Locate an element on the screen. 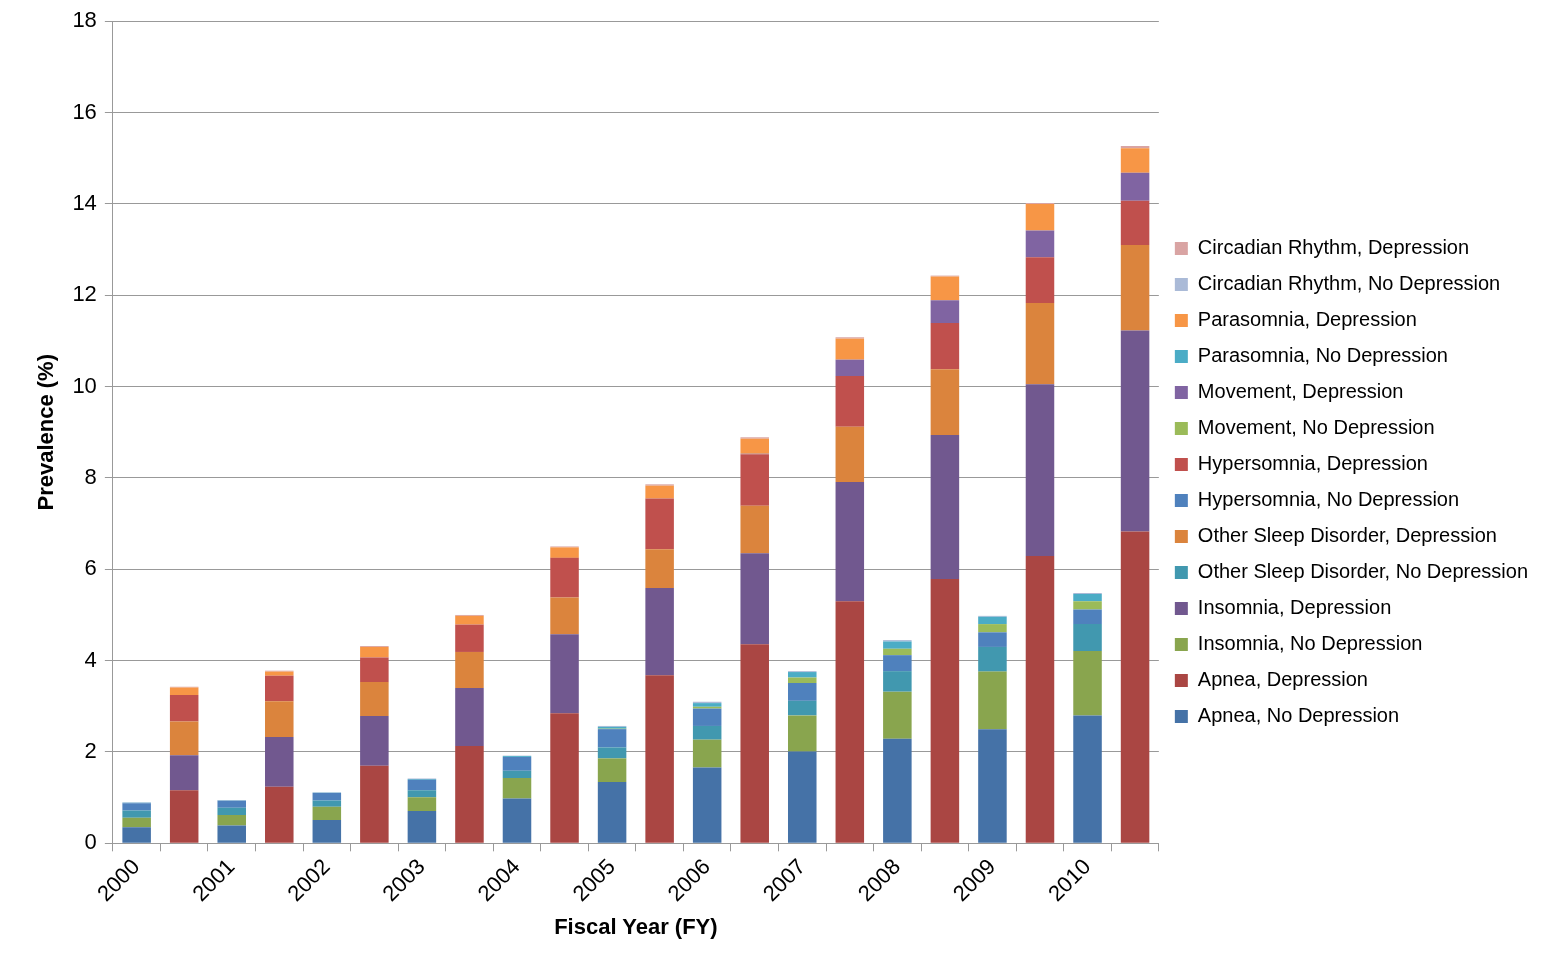 This screenshot has height=965, width=1548. y-tick-label: 2 is located at coordinates (90, 751).